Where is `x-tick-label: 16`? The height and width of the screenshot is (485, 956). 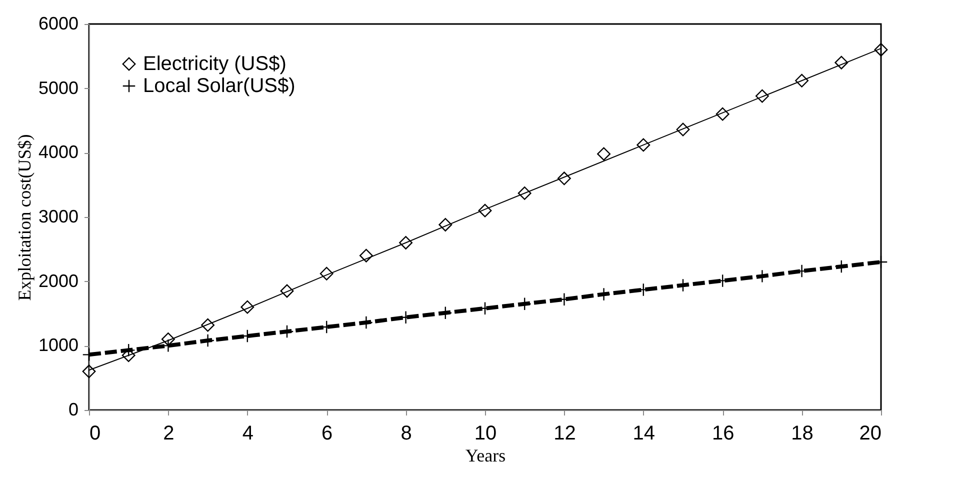 x-tick-label: 16 is located at coordinates (723, 433).